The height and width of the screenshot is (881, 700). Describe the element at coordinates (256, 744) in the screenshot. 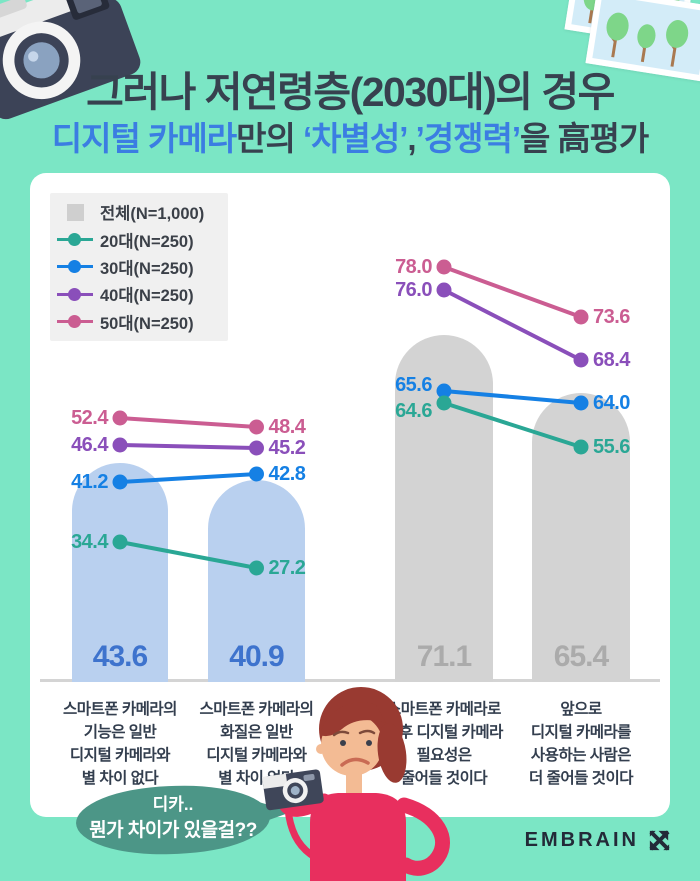

I see `category-label-2: 스마트폰 카메라의 화질은 일반 디지털 카메라와 별 차이 없다` at that location.